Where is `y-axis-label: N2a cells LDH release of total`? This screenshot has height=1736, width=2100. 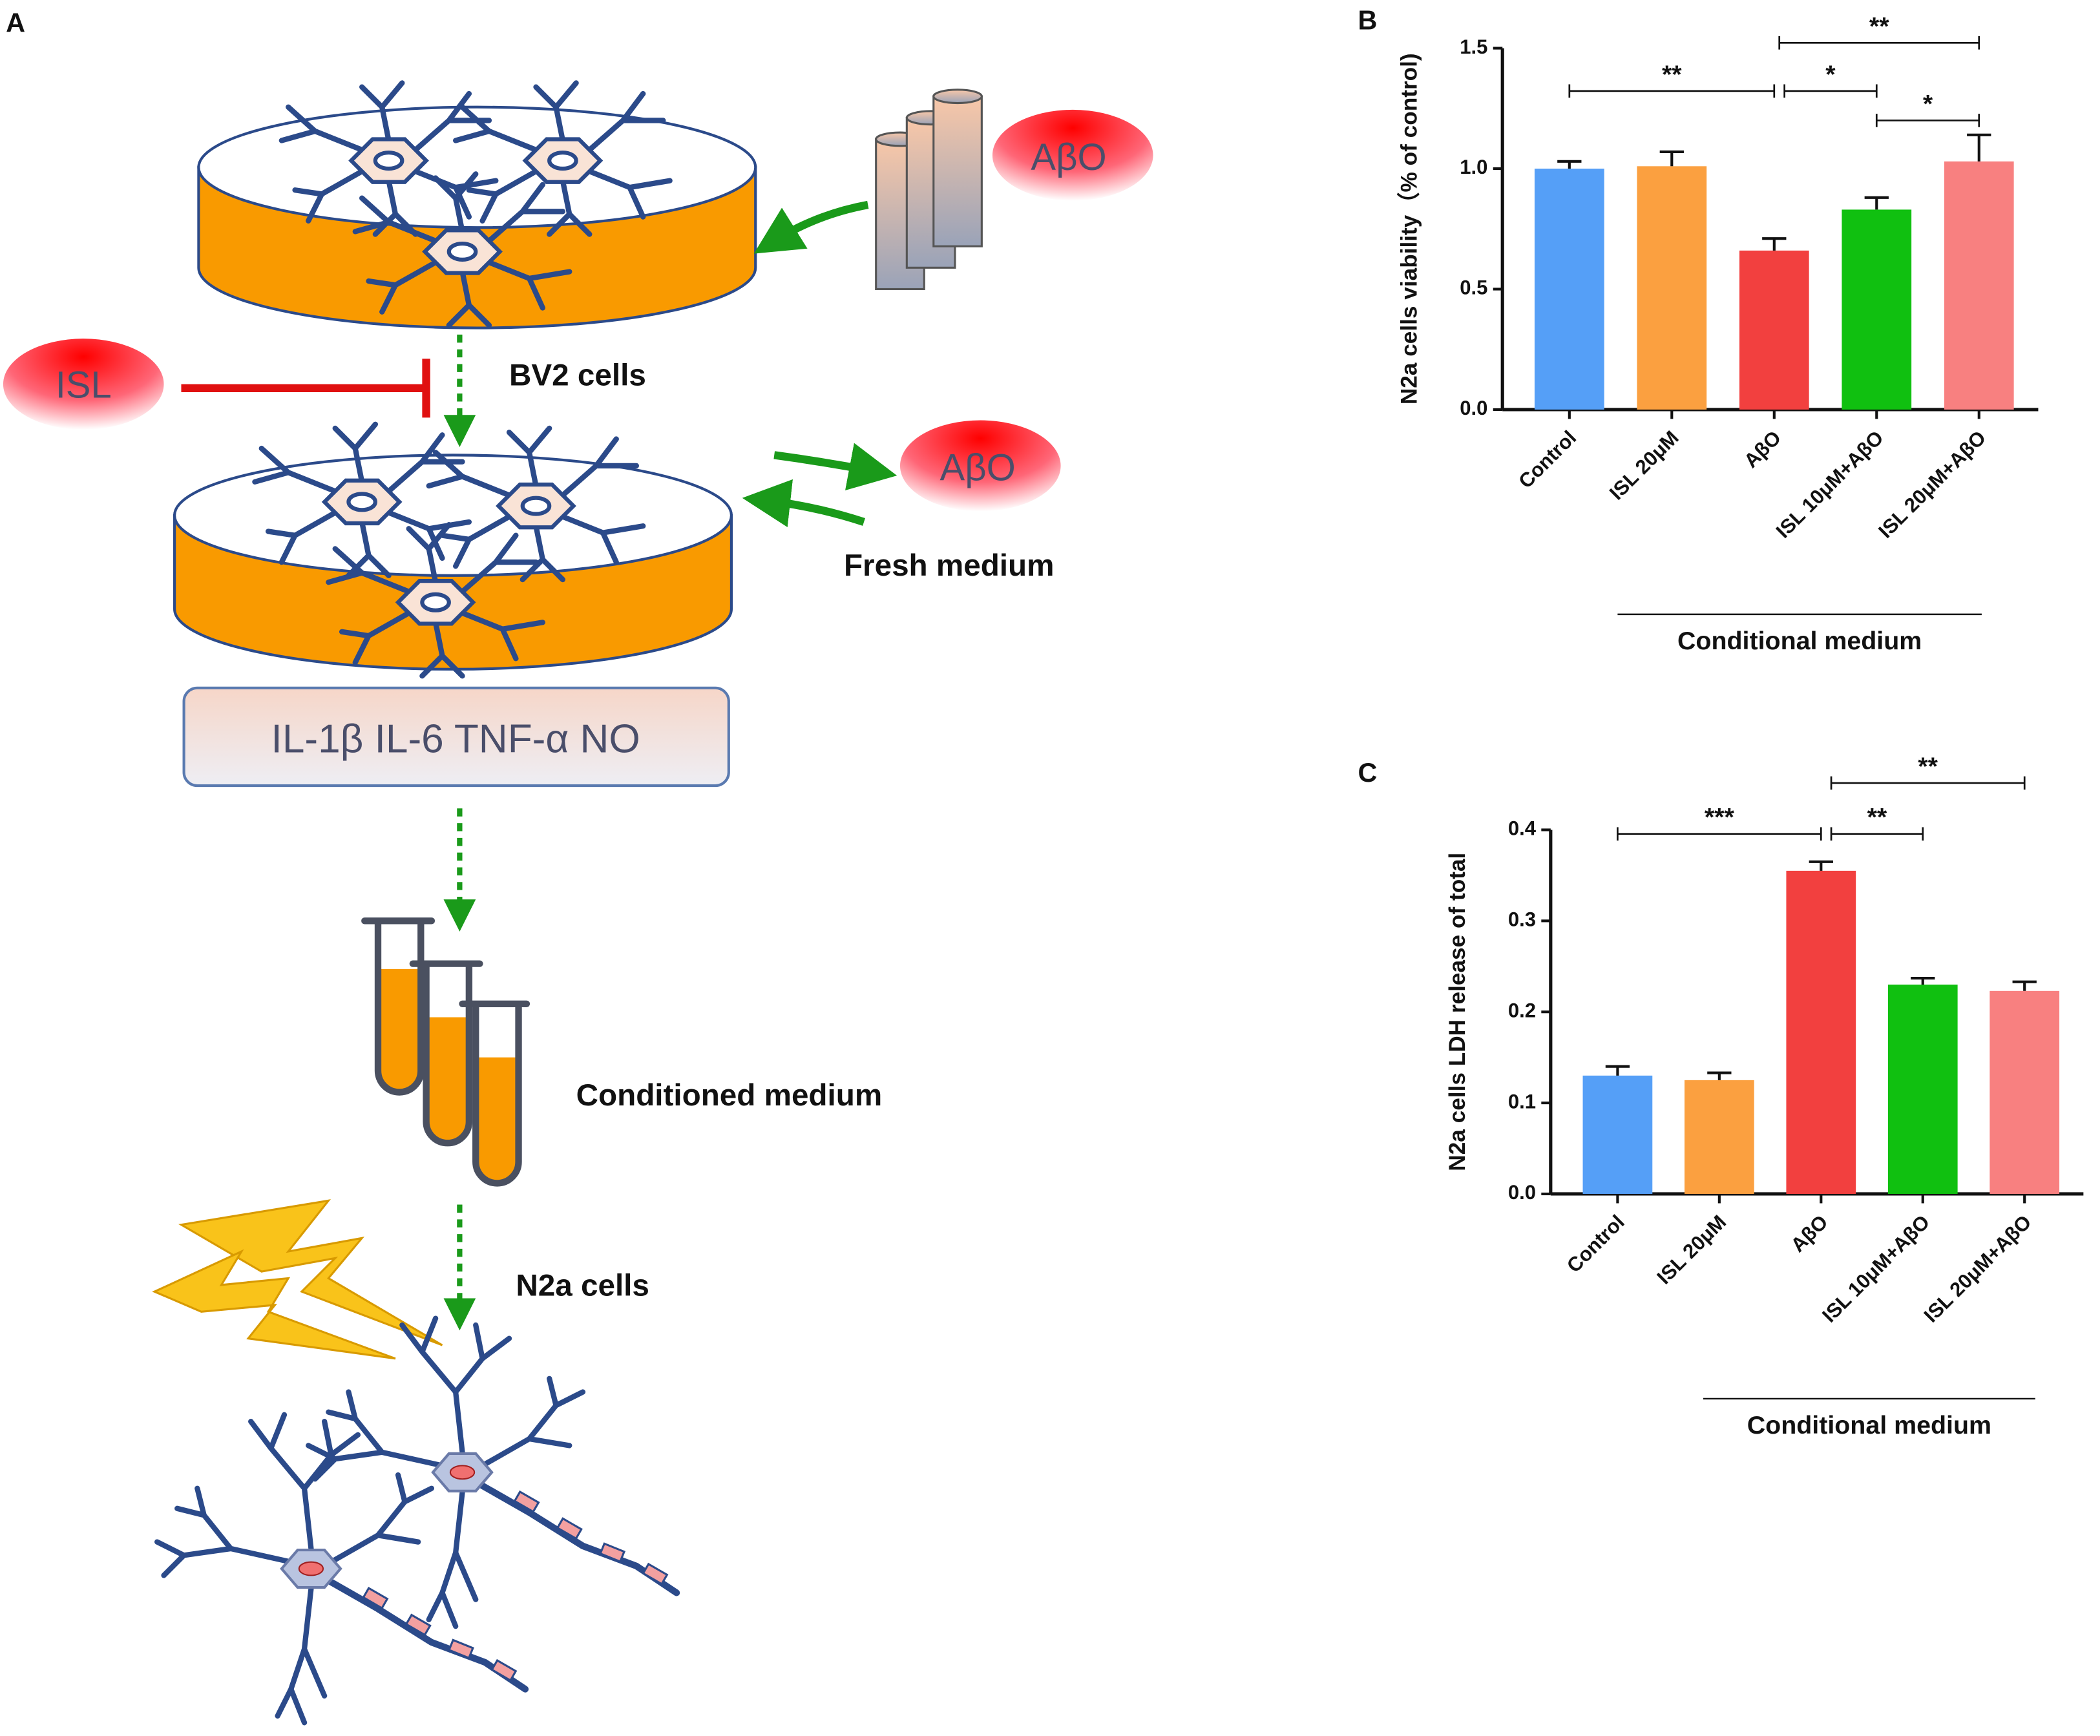 y-axis-label: N2a cells LDH release of total is located at coordinates (1457, 1012).